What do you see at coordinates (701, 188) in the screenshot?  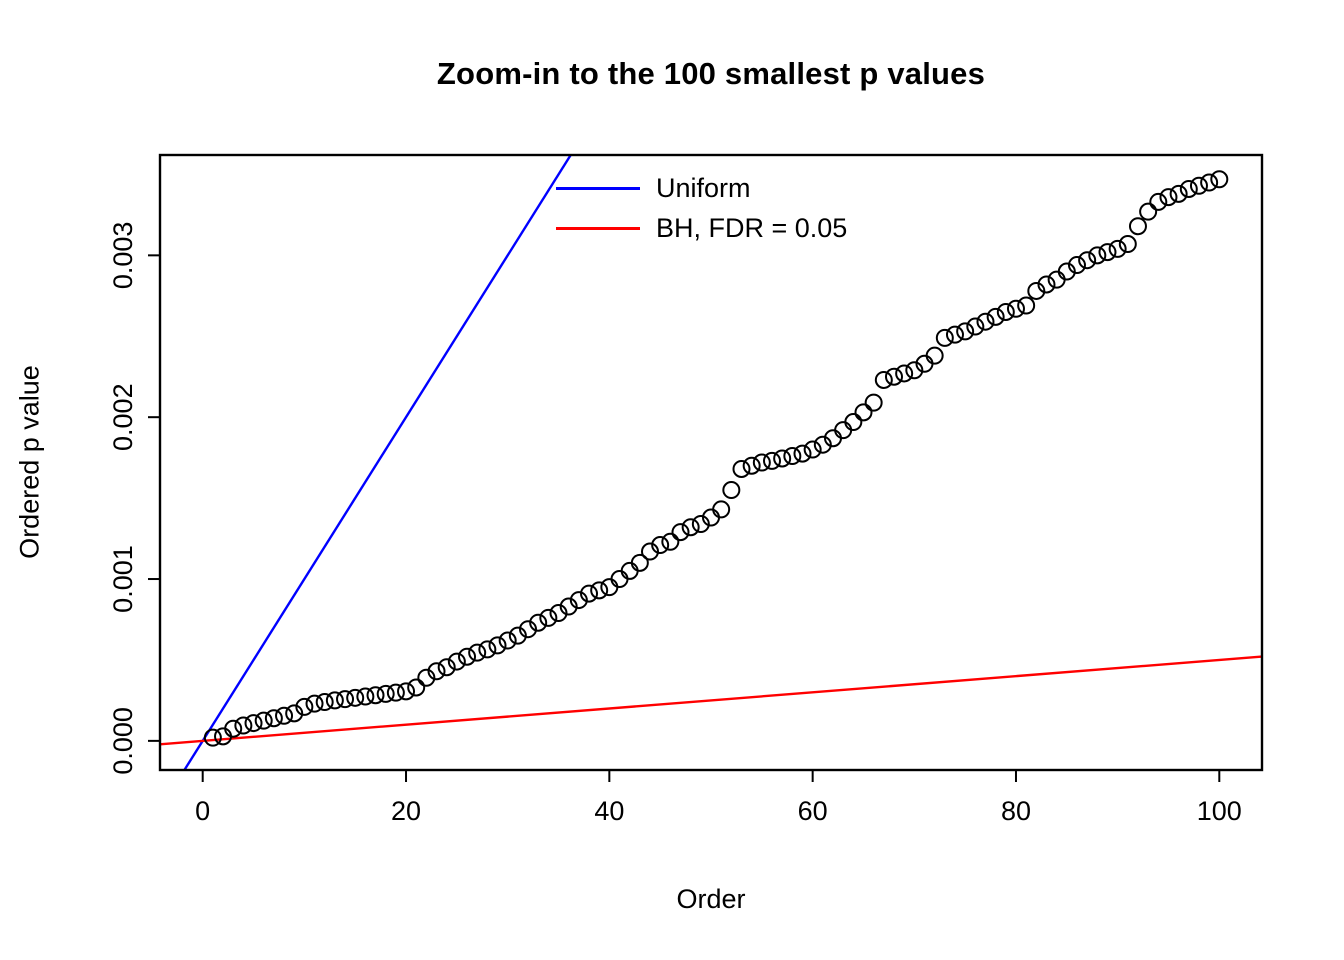 I see `legend-entry-uniform: Uniform` at bounding box center [701, 188].